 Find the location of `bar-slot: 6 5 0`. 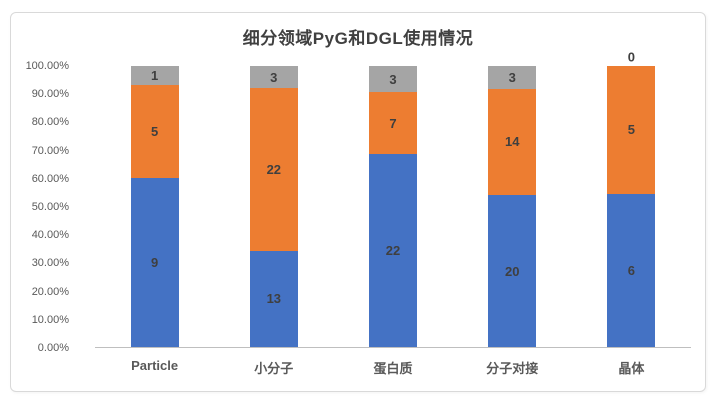

bar-slot: 6 5 0 is located at coordinates (631, 199).